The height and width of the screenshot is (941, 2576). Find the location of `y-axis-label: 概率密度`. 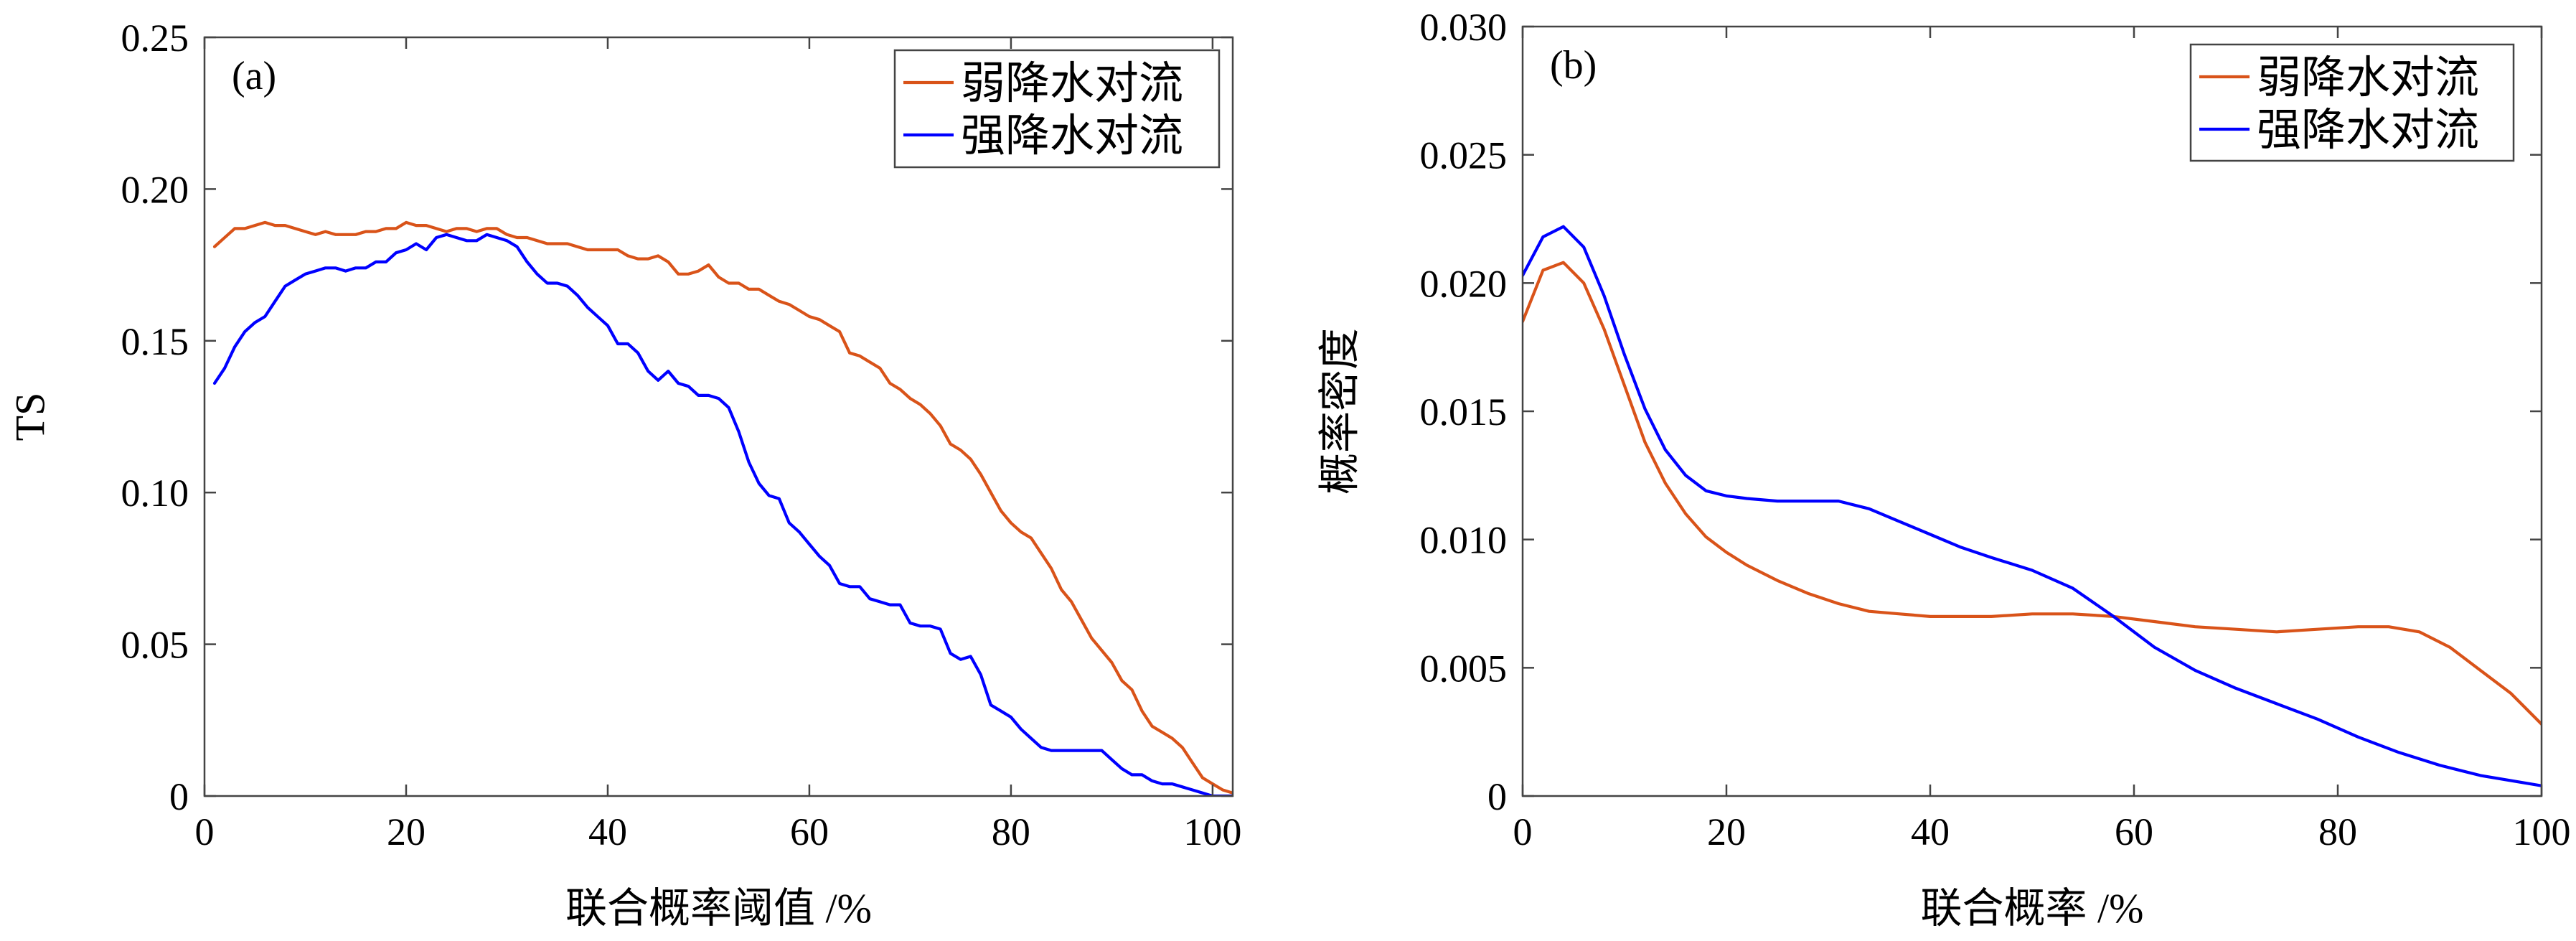

y-axis-label: 概率密度 is located at coordinates (1339, 411).